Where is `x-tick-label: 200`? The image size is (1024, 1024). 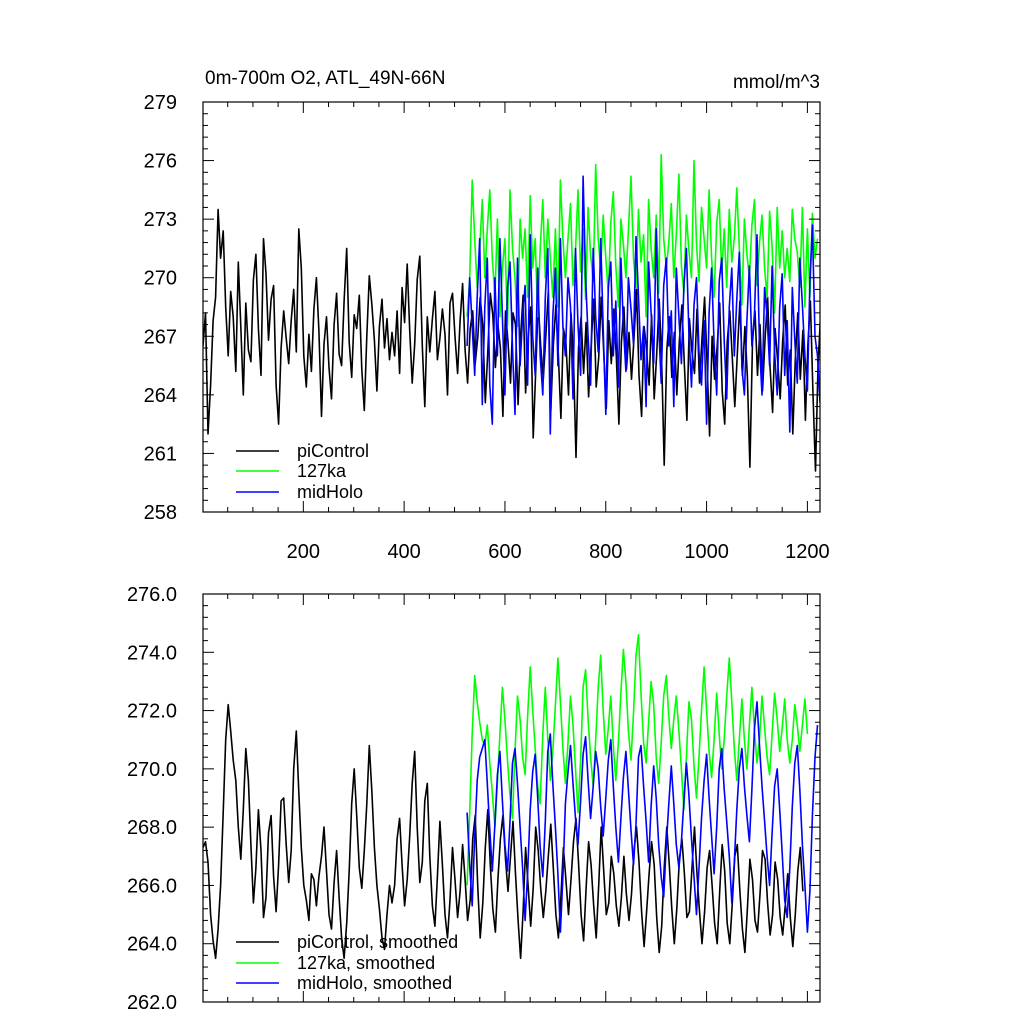
x-tick-label: 200 is located at coordinates (303, 552).